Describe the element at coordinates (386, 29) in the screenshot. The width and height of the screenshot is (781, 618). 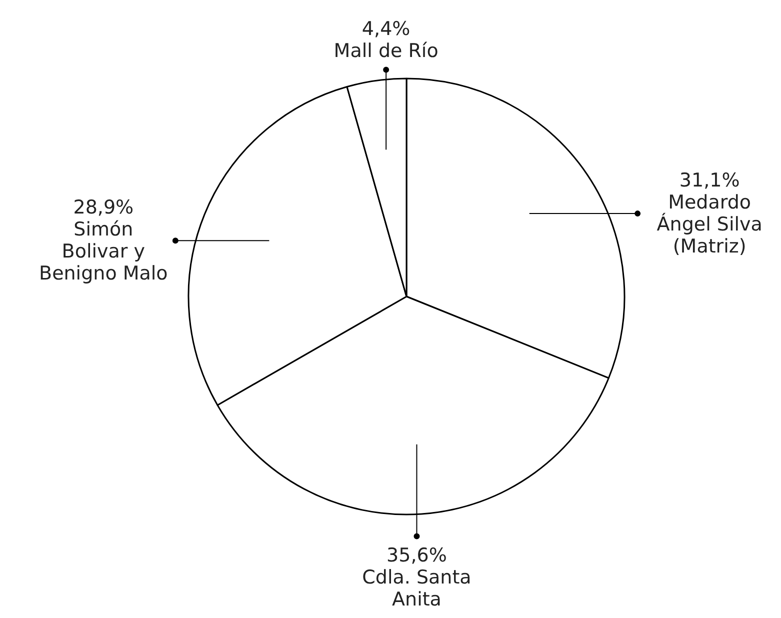
I see `data-label: 4,4%` at that location.